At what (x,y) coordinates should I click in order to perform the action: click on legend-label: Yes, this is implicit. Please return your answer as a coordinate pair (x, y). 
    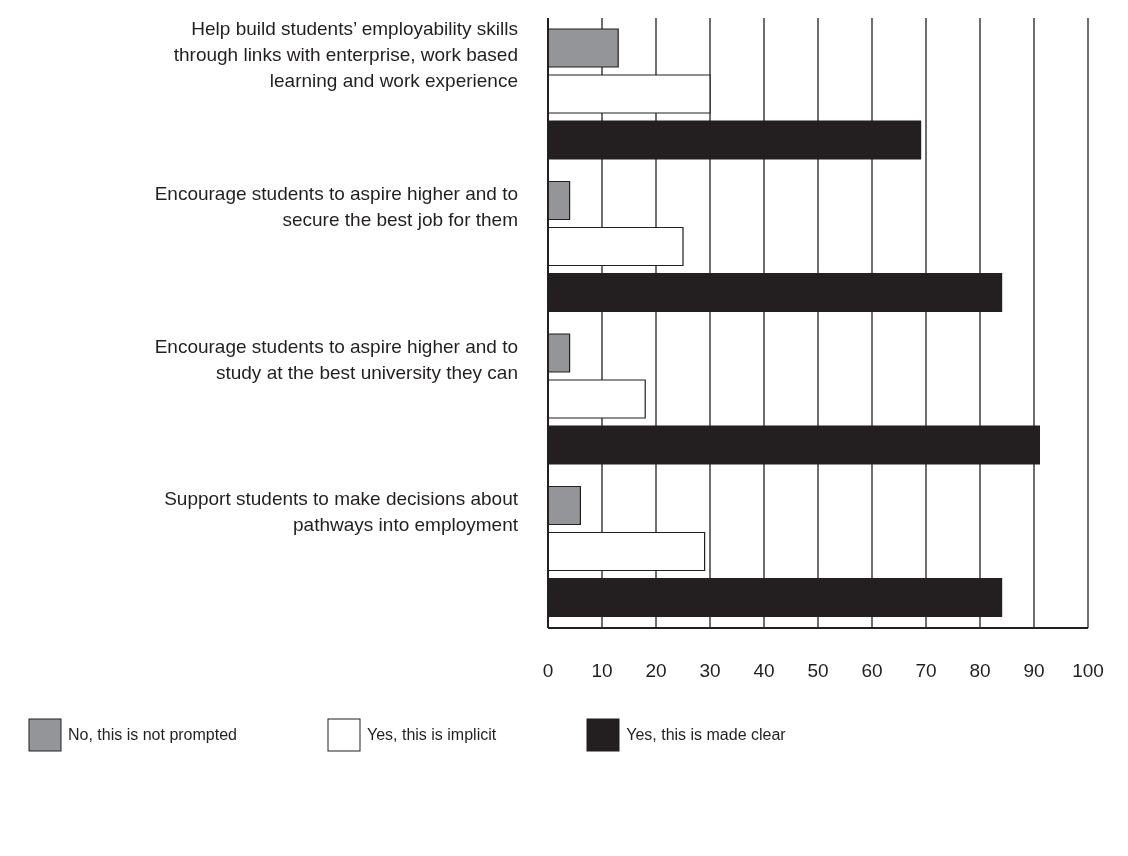
    Looking at the image, I should click on (431, 734).